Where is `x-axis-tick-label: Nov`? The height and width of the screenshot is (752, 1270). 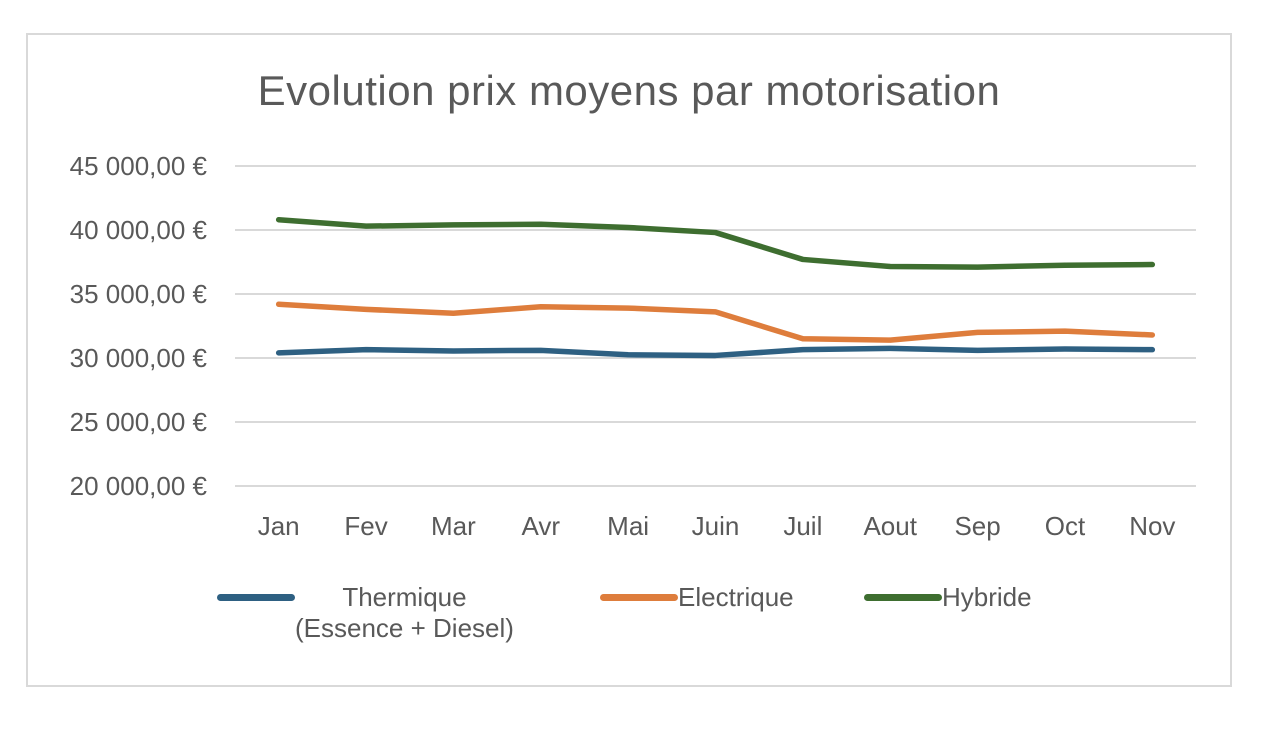
x-axis-tick-label: Nov is located at coordinates (1152, 526).